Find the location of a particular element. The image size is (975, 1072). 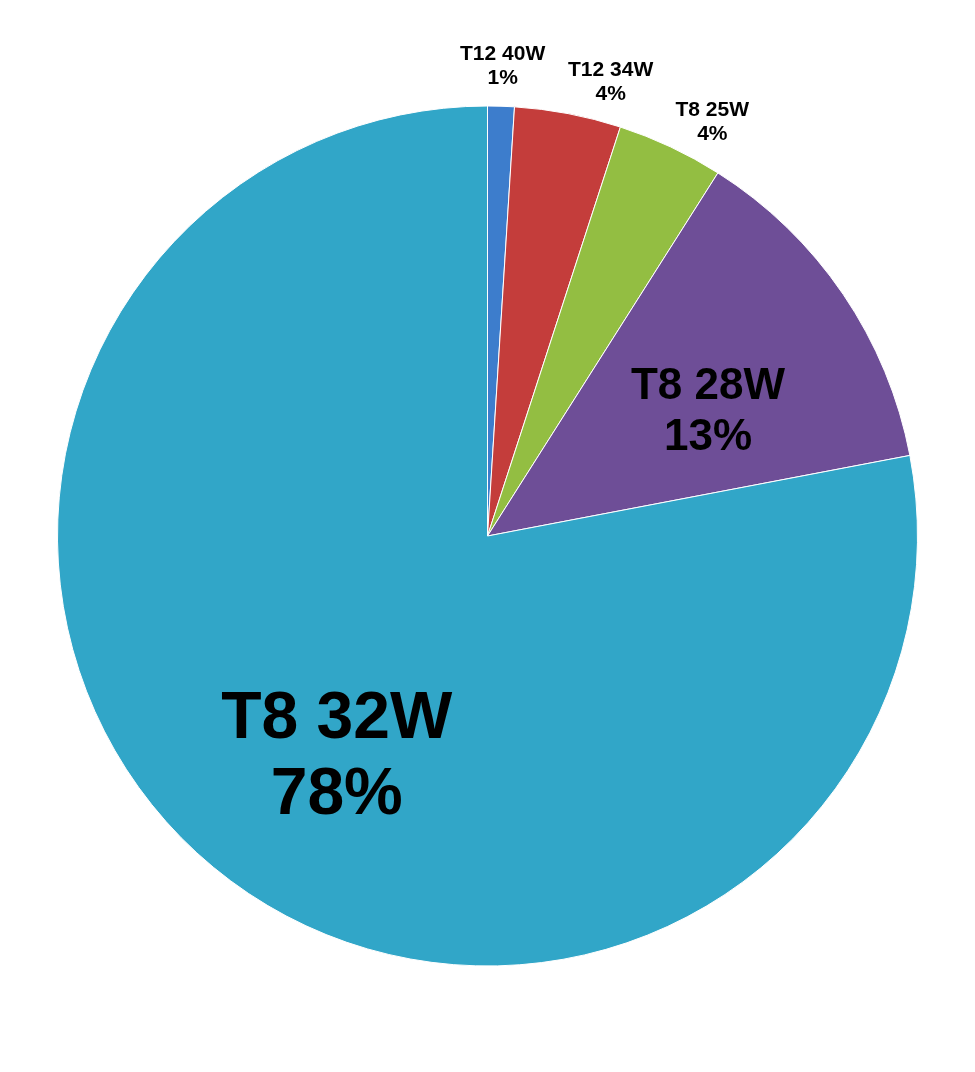

data-label: 78% is located at coordinates (336, 791).